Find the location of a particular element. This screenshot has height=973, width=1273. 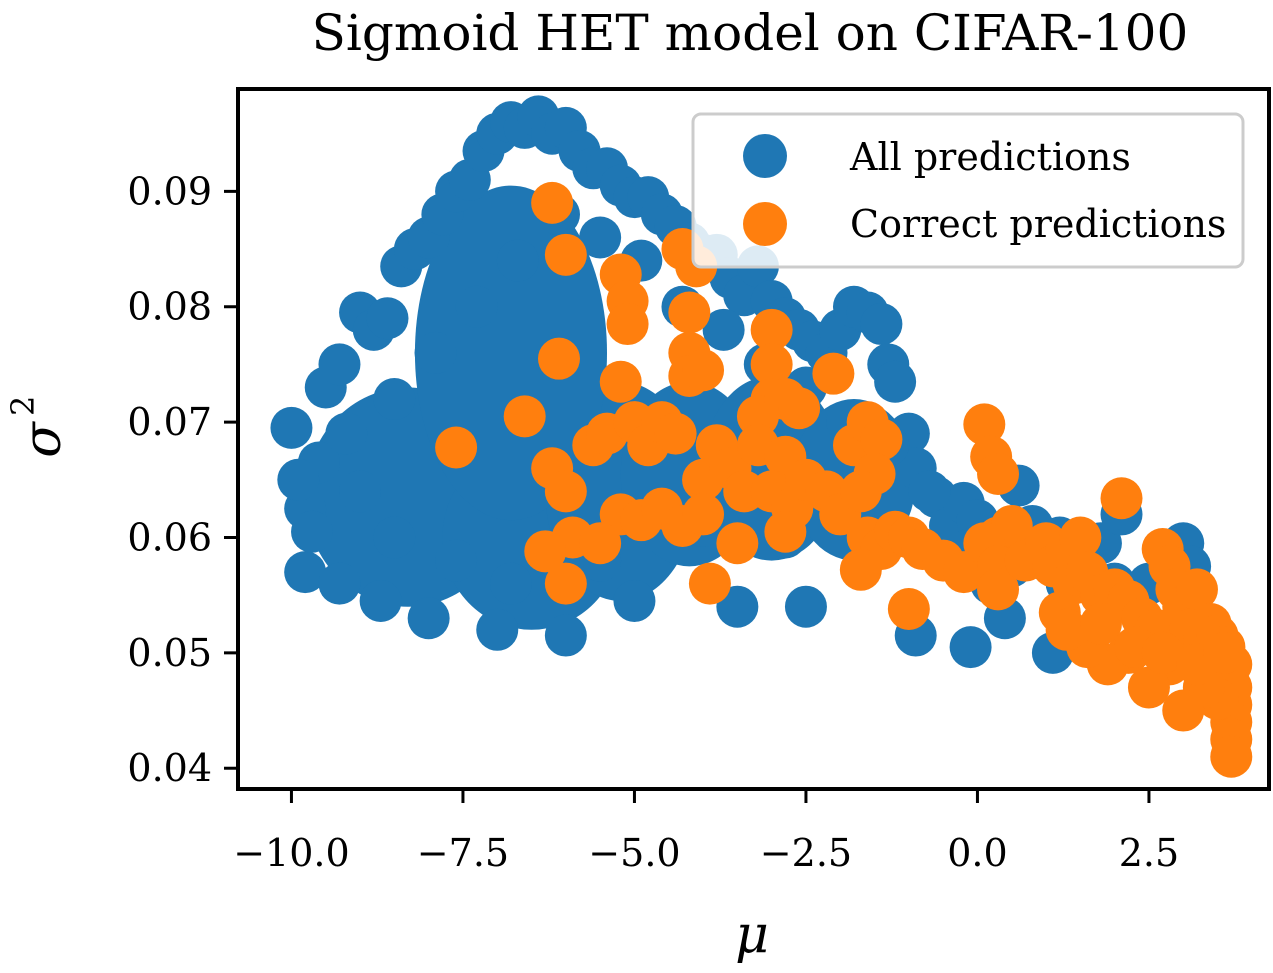

y-axis-label-superscript: 2 is located at coordinates (23, 406).